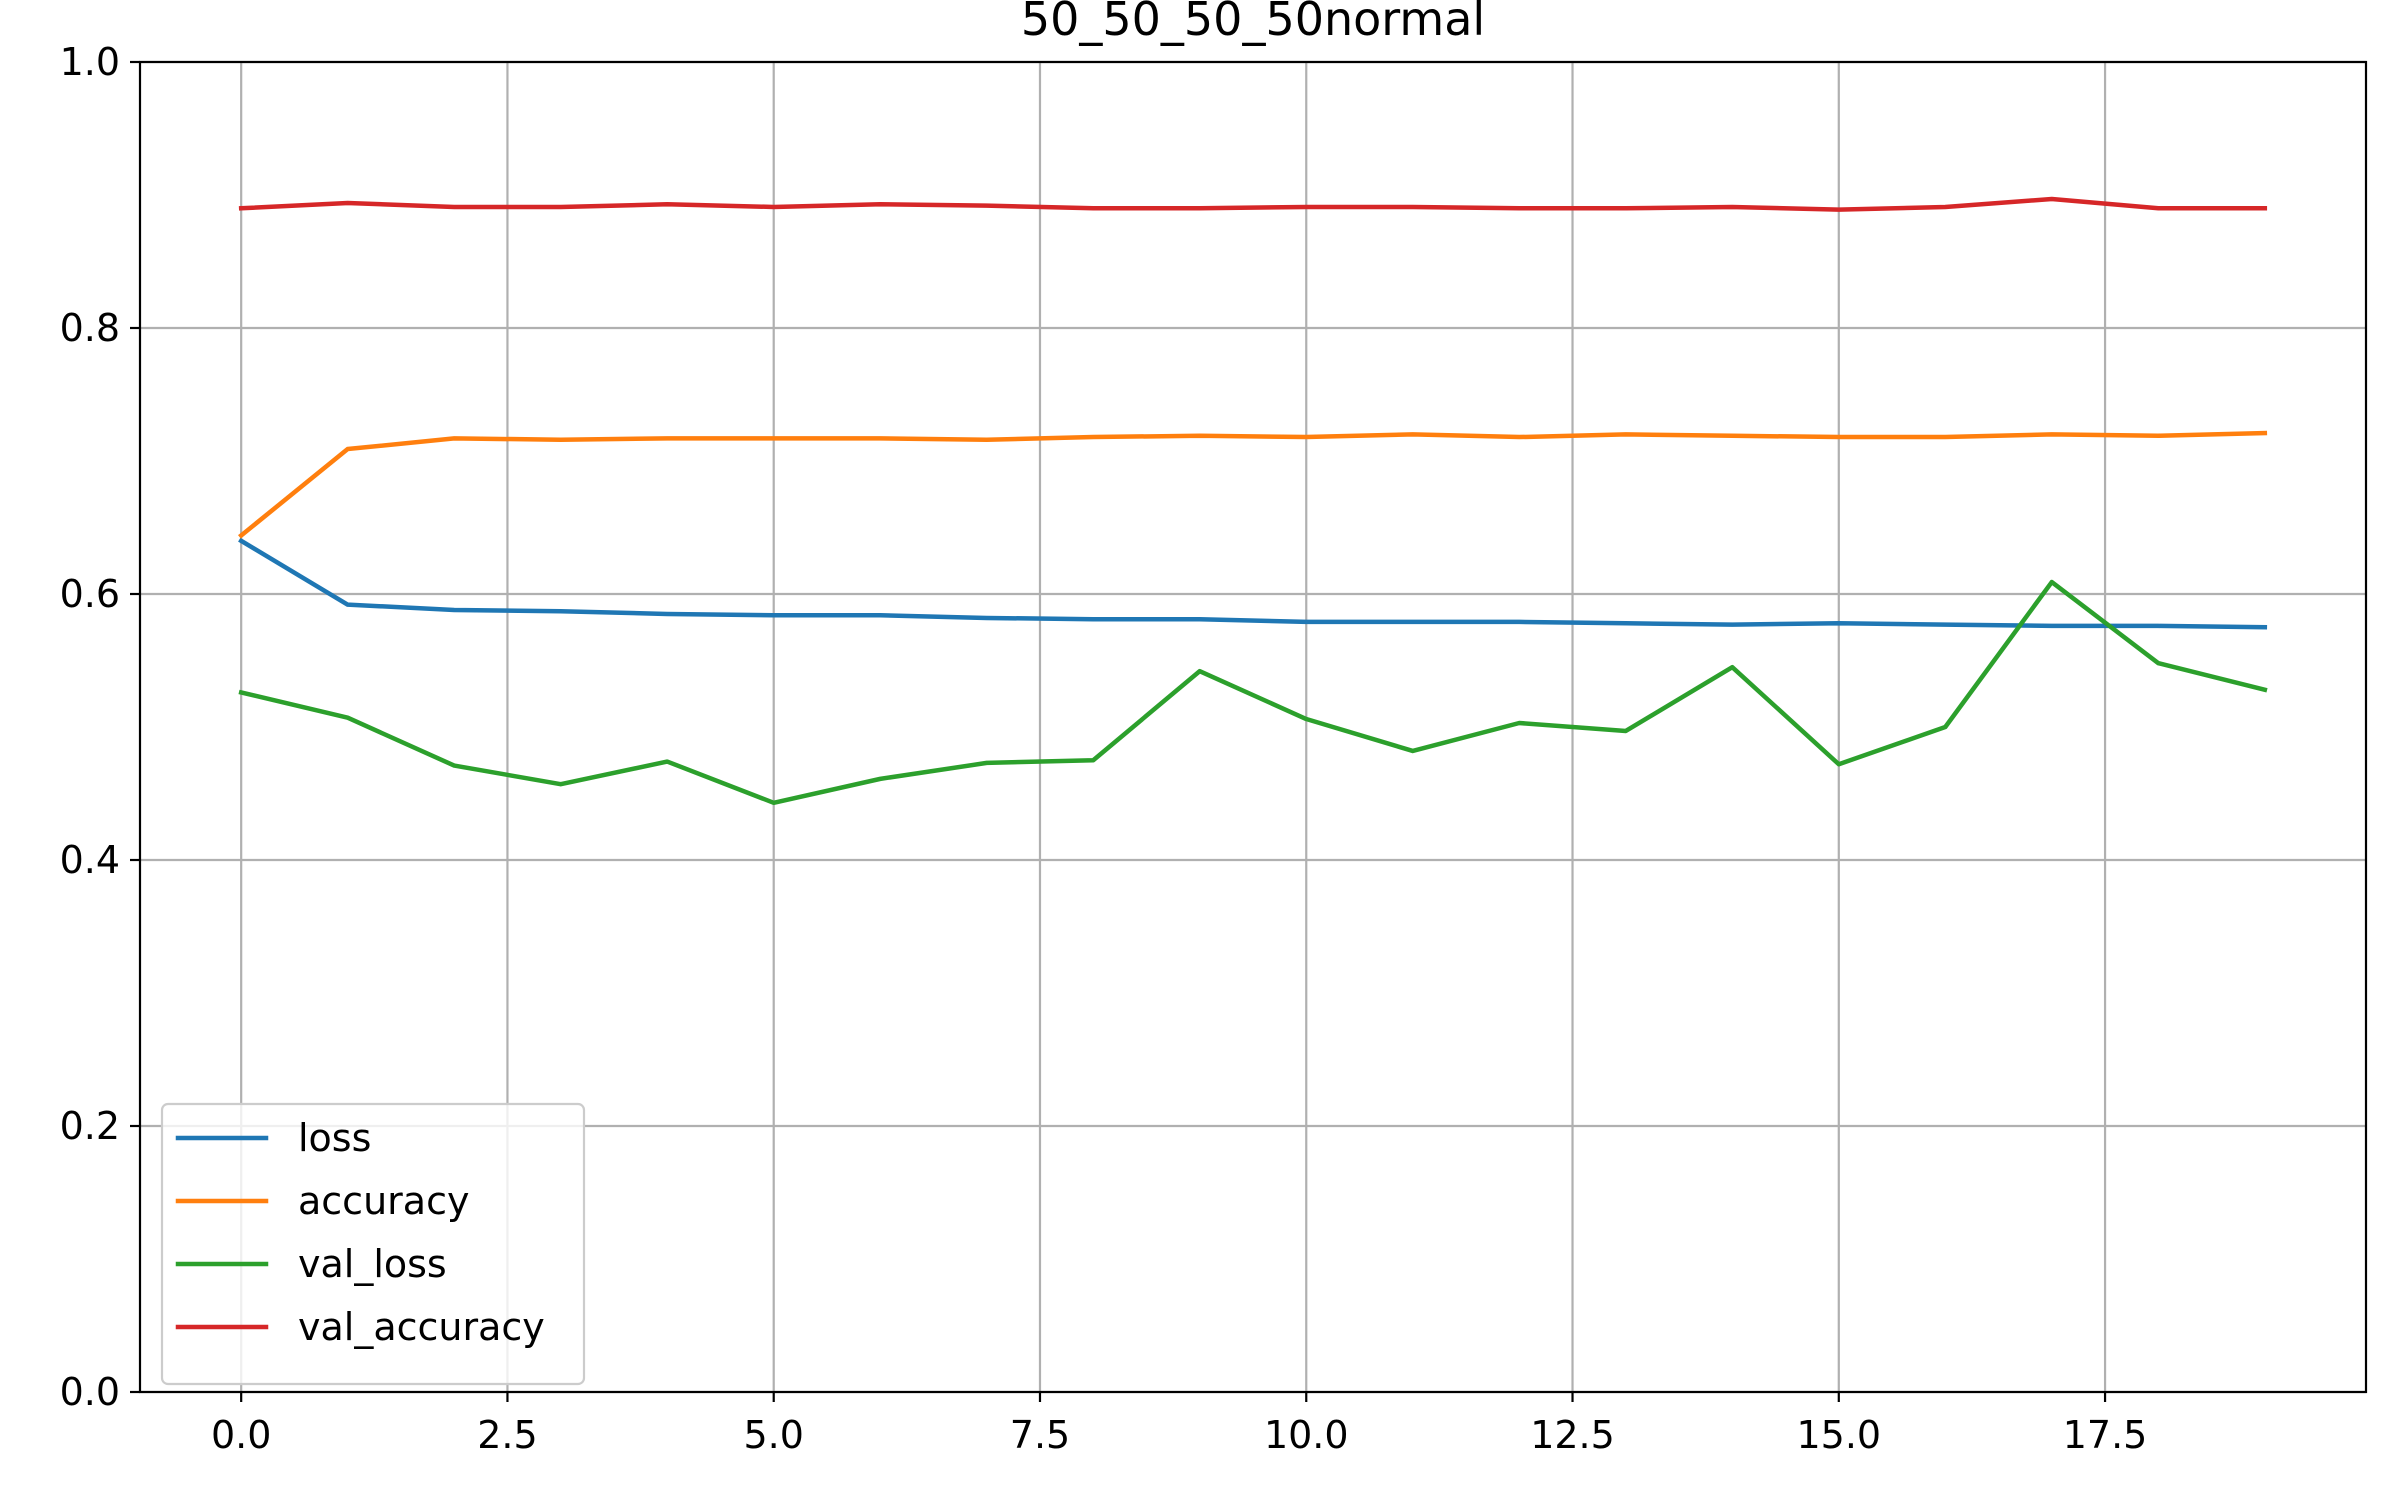  Describe the element at coordinates (773, 1435) in the screenshot. I see `x-tick-label: 5.0` at that location.